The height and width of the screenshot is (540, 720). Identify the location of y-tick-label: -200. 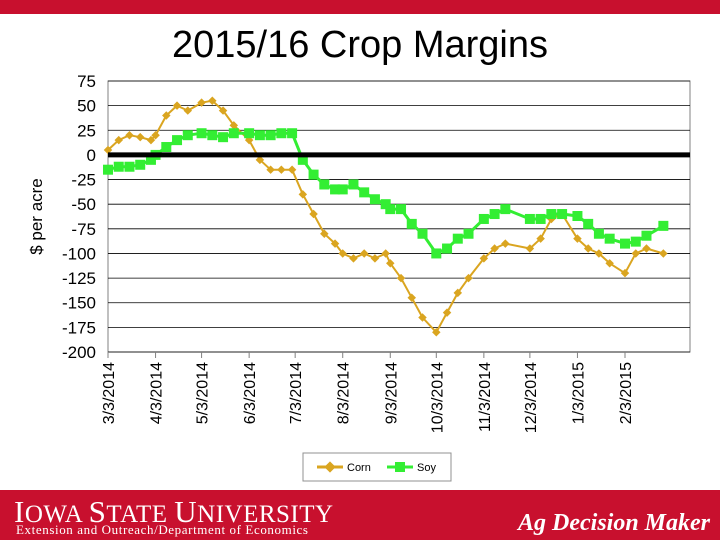
(79, 352).